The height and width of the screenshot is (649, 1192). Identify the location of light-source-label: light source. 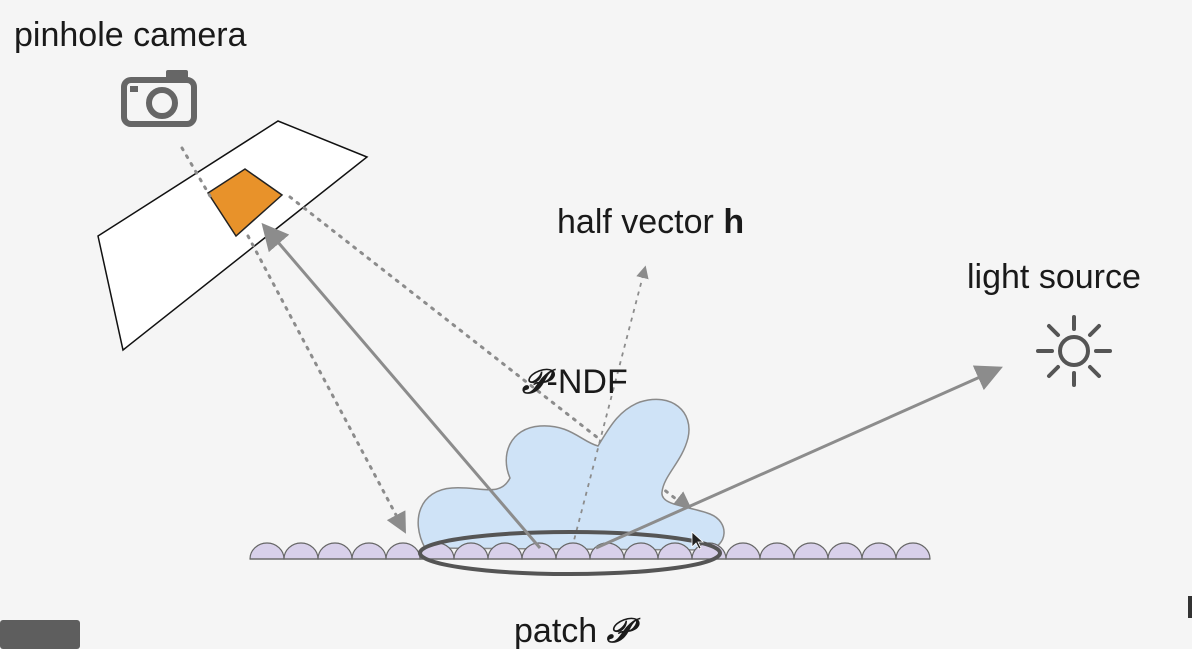
(1054, 277).